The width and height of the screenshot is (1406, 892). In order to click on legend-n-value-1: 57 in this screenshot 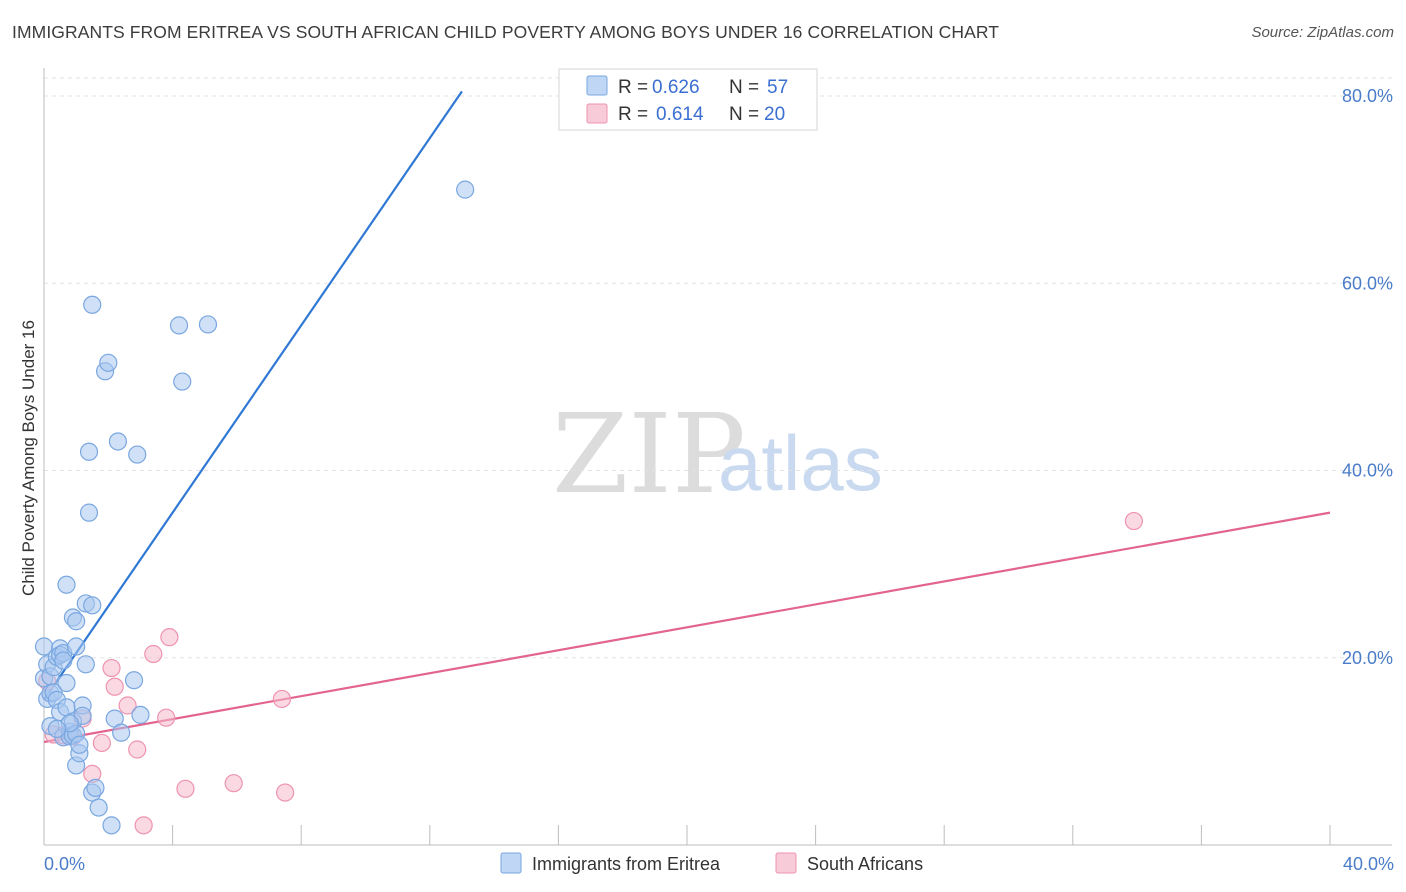, I will do `click(777, 87)`.